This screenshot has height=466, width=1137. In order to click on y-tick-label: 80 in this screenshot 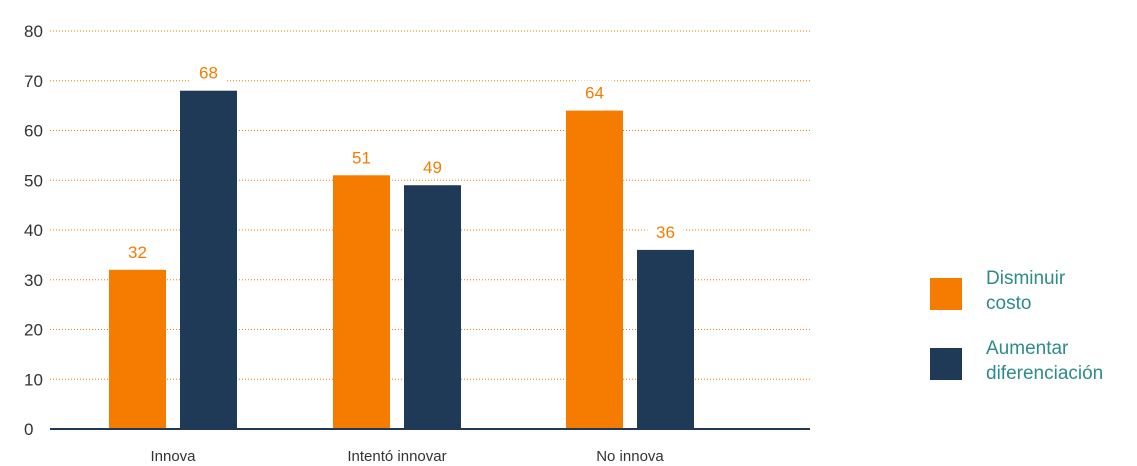, I will do `click(33, 31)`.